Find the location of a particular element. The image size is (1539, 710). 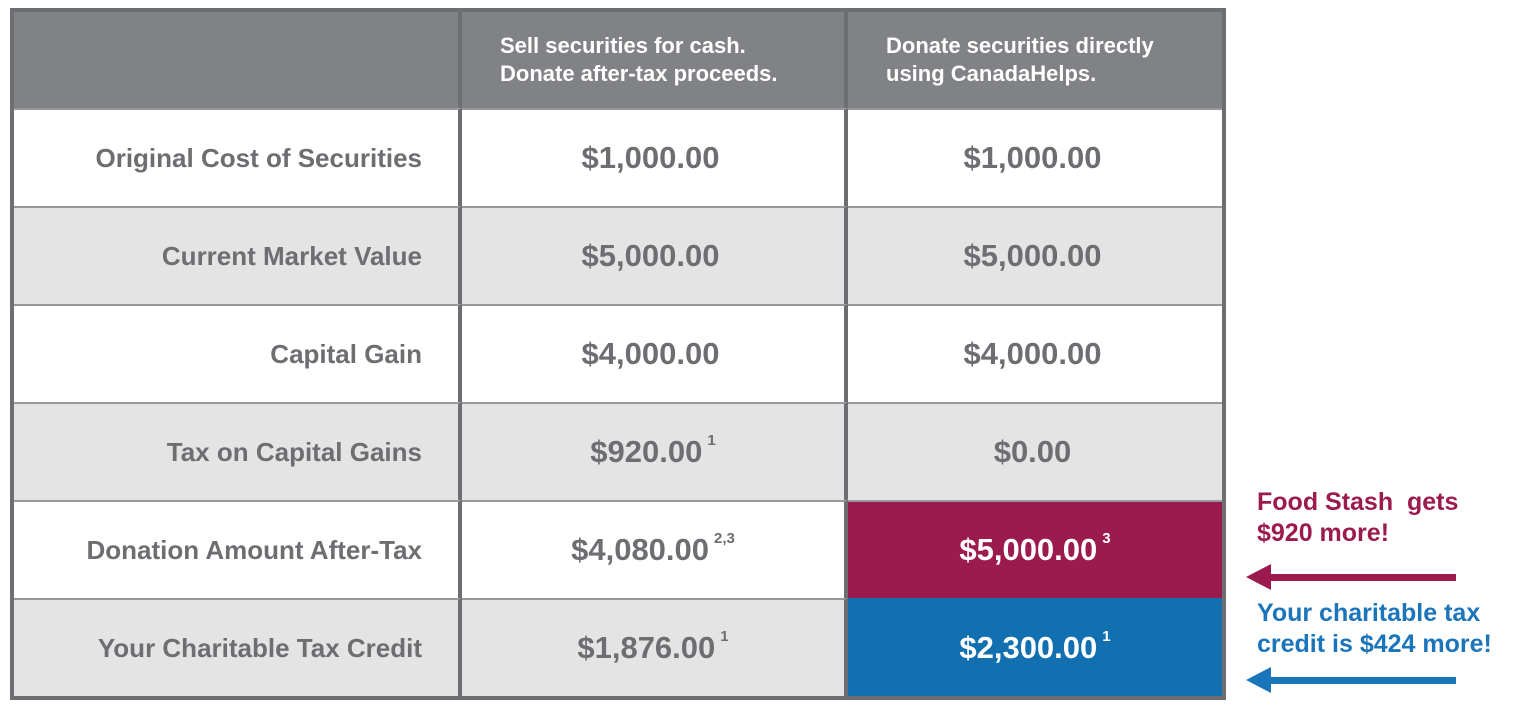

row-label-original-cost: Original Cost of Securities is located at coordinates (238, 157).